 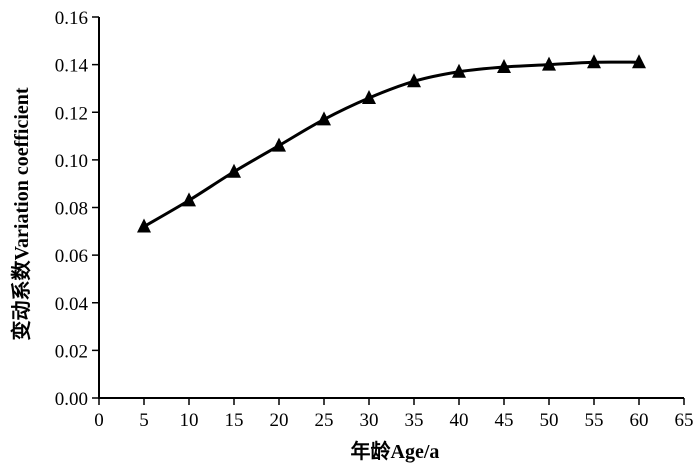 I want to click on y-tick-label: 0.14, so click(x=72, y=66).